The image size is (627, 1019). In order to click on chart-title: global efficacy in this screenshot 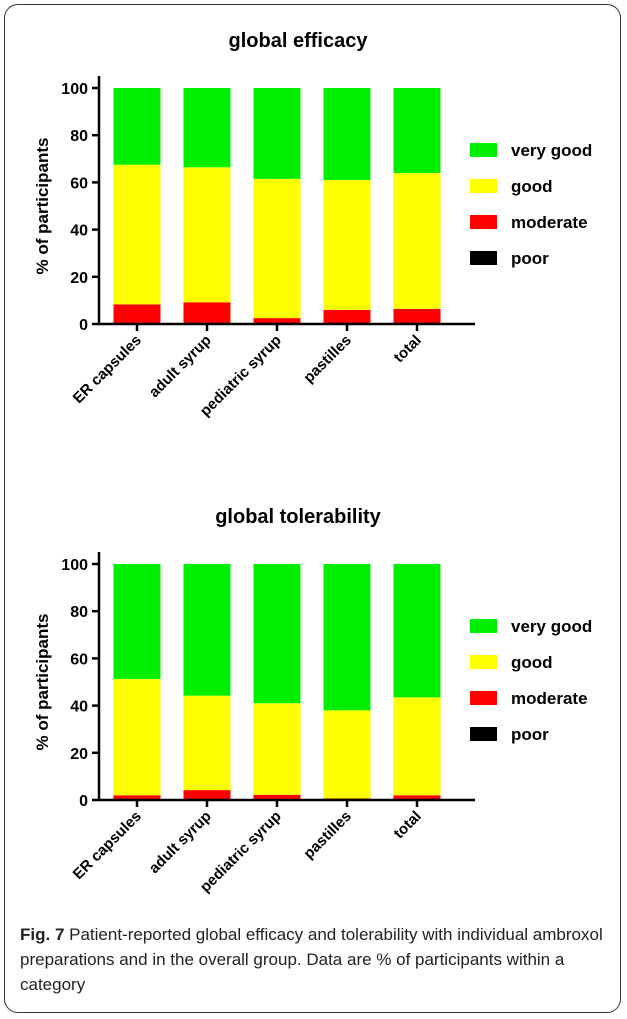, I will do `click(299, 41)`.